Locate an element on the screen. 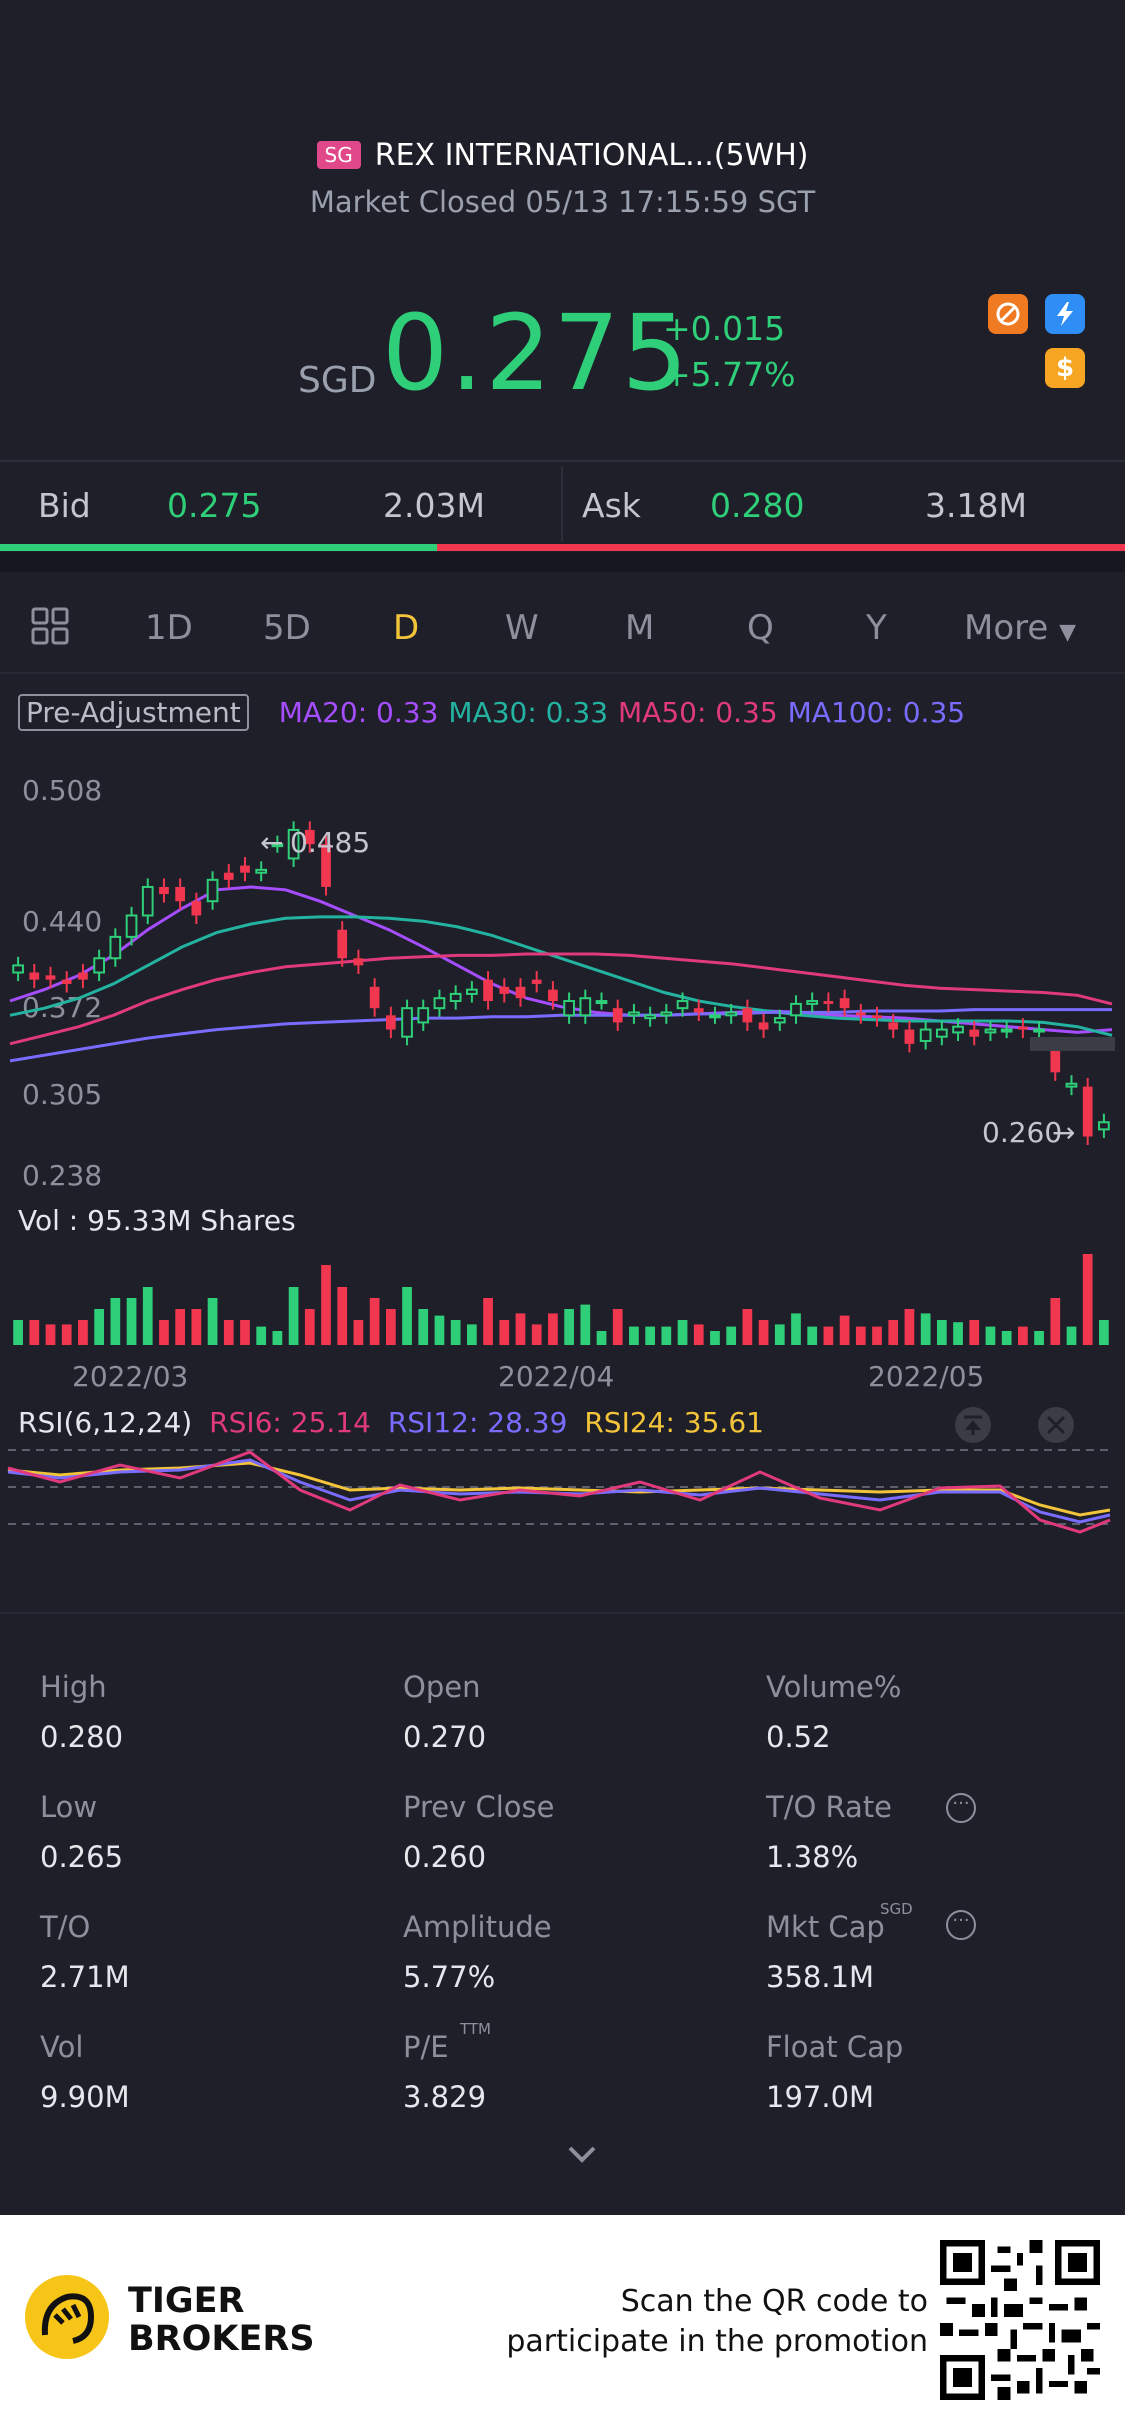 The width and height of the screenshot is (1125, 2427). rsi6-line is located at coordinates (559, 1492).